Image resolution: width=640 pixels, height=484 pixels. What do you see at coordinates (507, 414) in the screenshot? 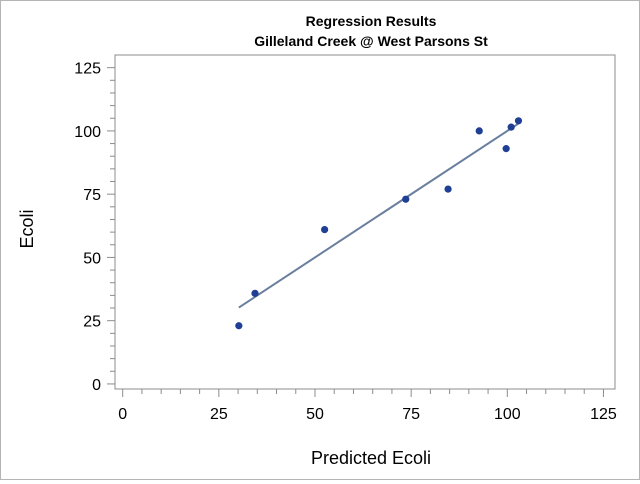
I see `x-tick-label: 100` at bounding box center [507, 414].